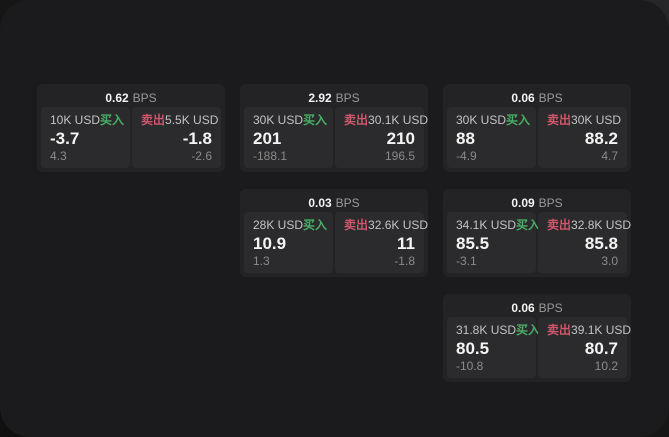 This screenshot has width=669, height=437. What do you see at coordinates (381, 242) in the screenshot?
I see `sell-panel: 卖出 32.6K USD 11 -1.8` at bounding box center [381, 242].